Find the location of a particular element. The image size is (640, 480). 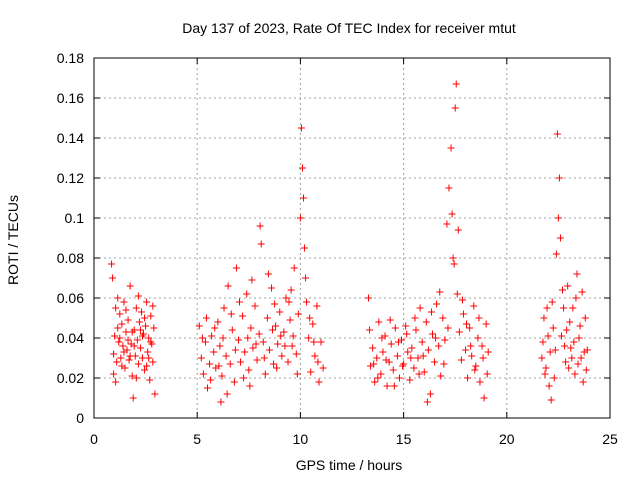

y-tick-label: 0.12 is located at coordinates (70, 178).